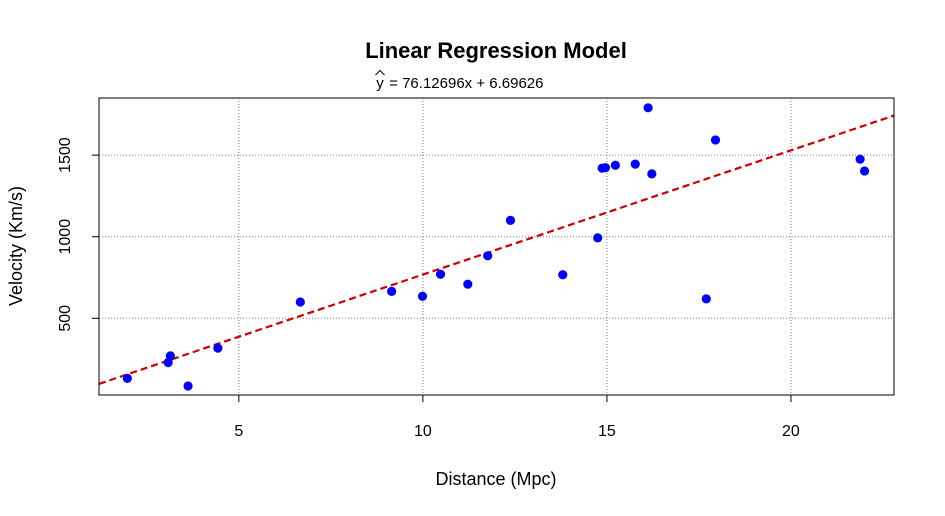 Image resolution: width=945 pixels, height=516 pixels. Describe the element at coordinates (380, 83) in the screenshot. I see `equation-yhat: y` at that location.